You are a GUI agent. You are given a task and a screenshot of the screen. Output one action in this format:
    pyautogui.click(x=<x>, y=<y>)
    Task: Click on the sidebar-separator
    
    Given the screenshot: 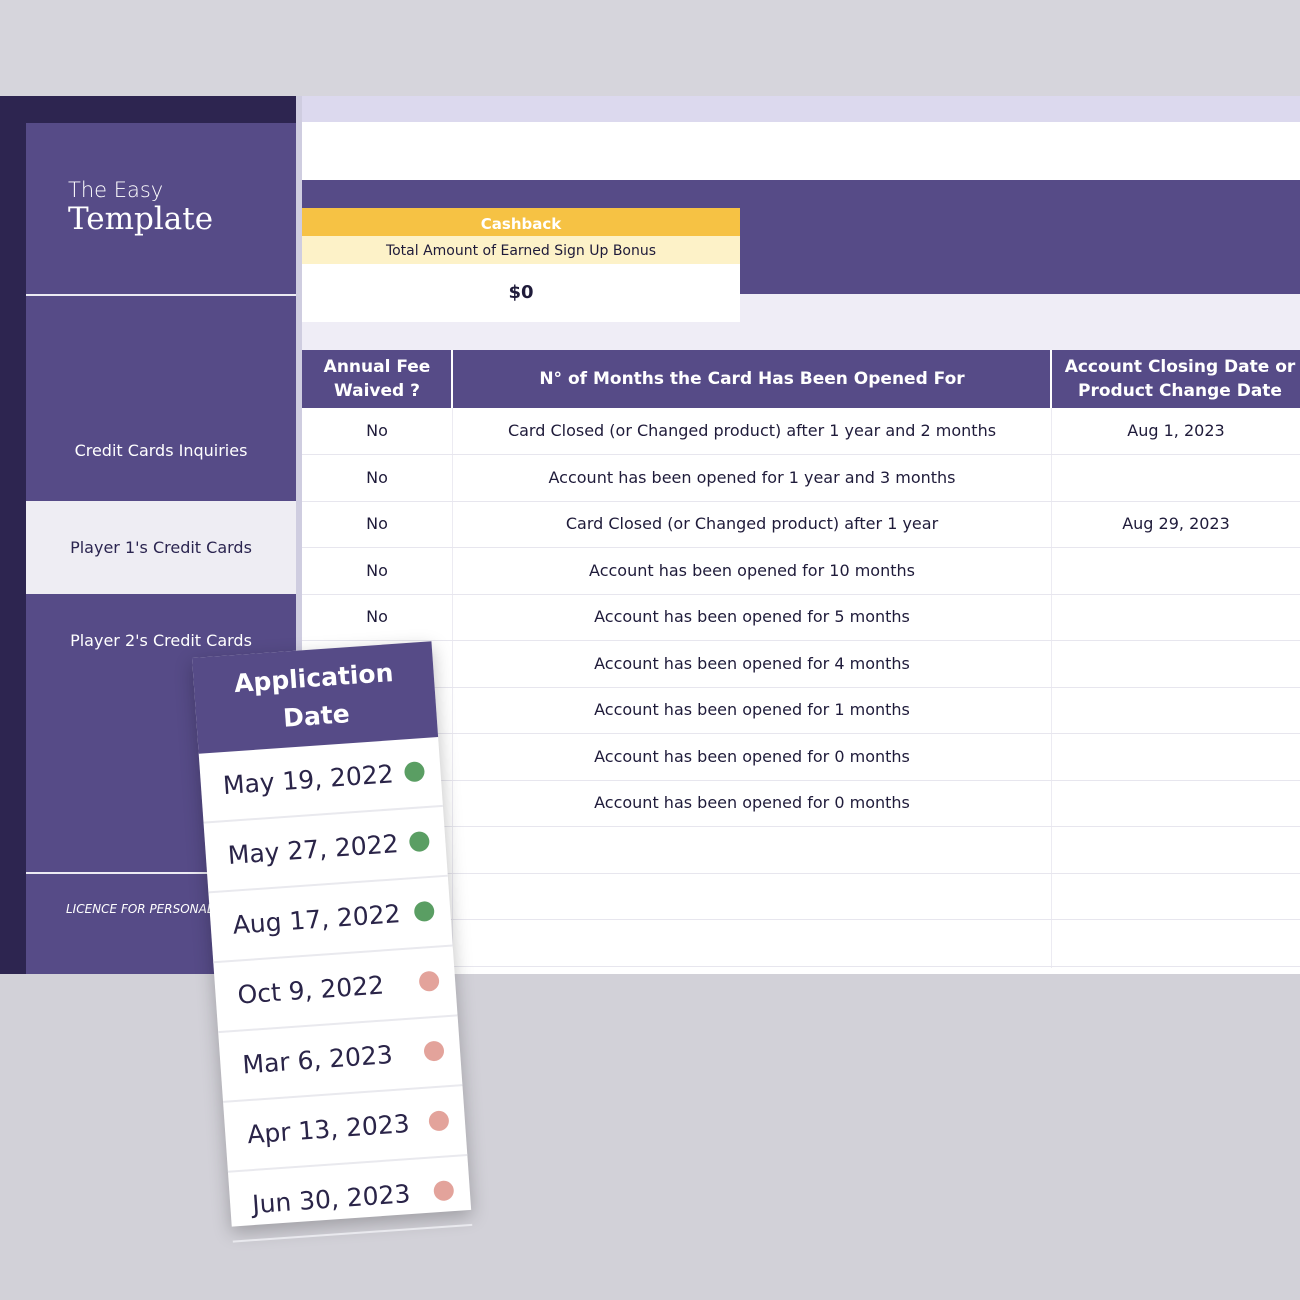 What is the action you would take?
    pyautogui.click(x=299, y=535)
    